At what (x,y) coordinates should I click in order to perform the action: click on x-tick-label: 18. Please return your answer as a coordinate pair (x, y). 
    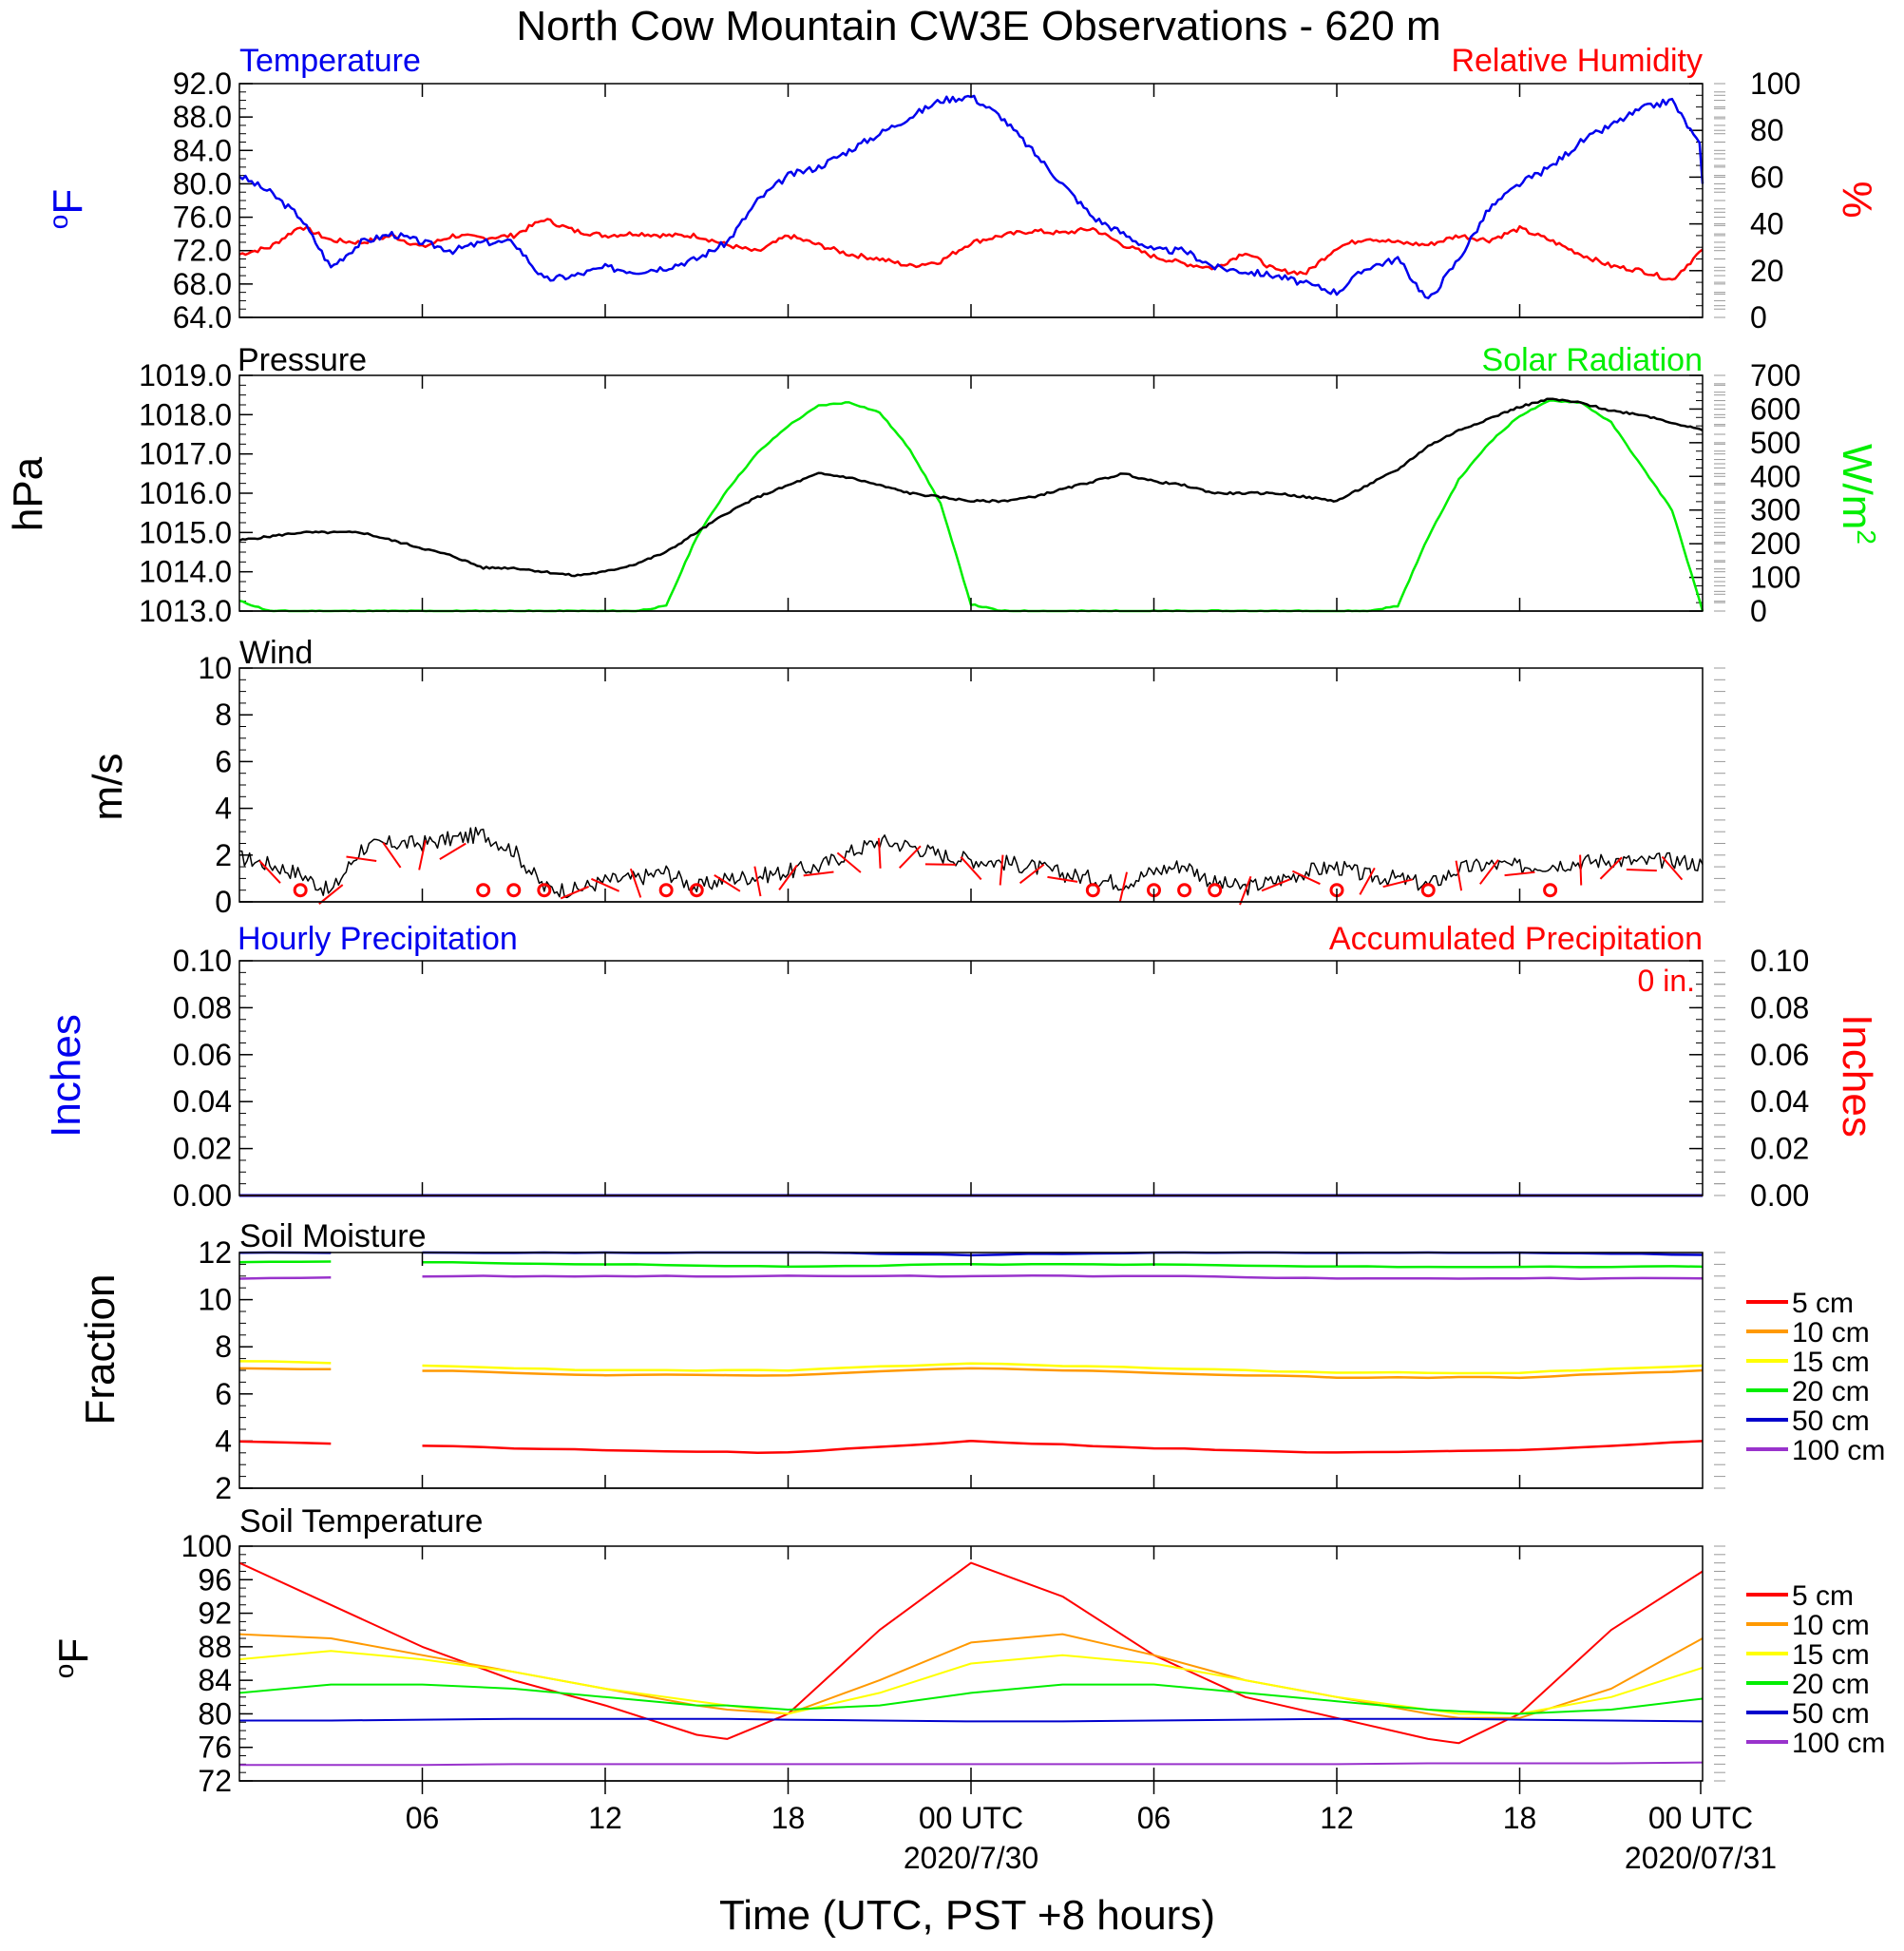
    Looking at the image, I should click on (788, 1818).